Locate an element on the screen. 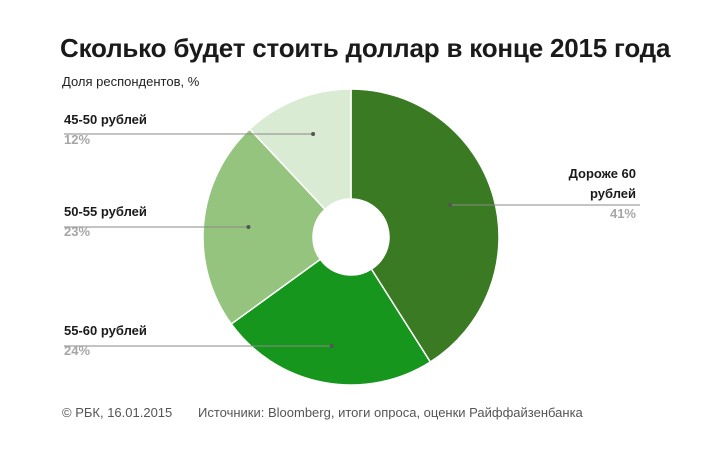 This screenshot has height=450, width=720. leader-dot-50-55-рублей is located at coordinates (248, 227).